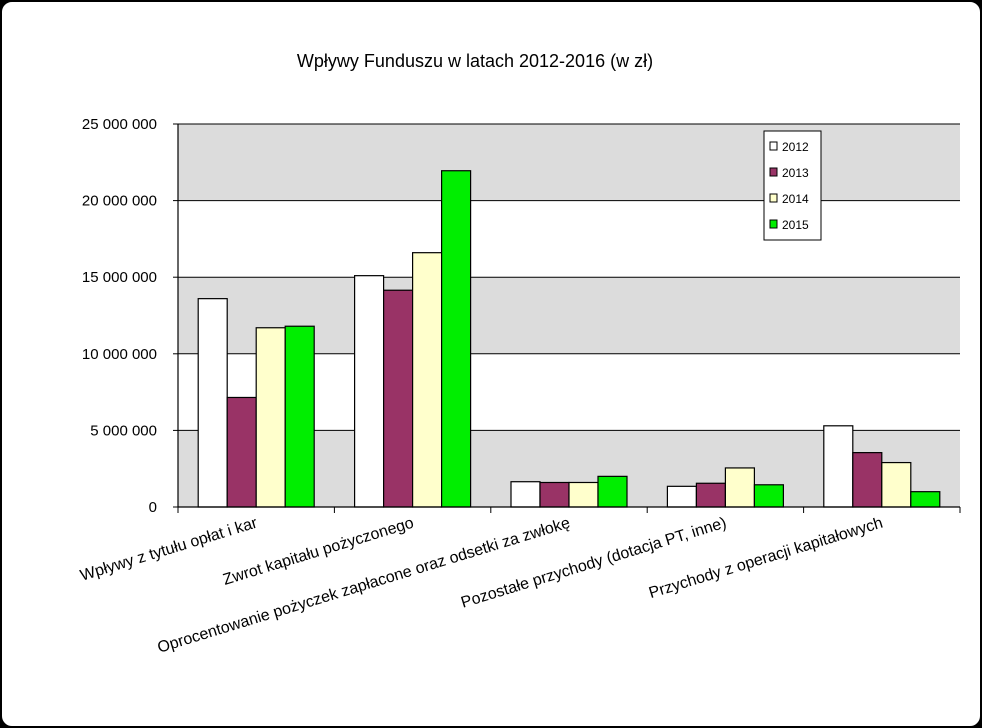  What do you see at coordinates (119, 201) in the screenshot?
I see `y-tick-label: 20 000 000` at bounding box center [119, 201].